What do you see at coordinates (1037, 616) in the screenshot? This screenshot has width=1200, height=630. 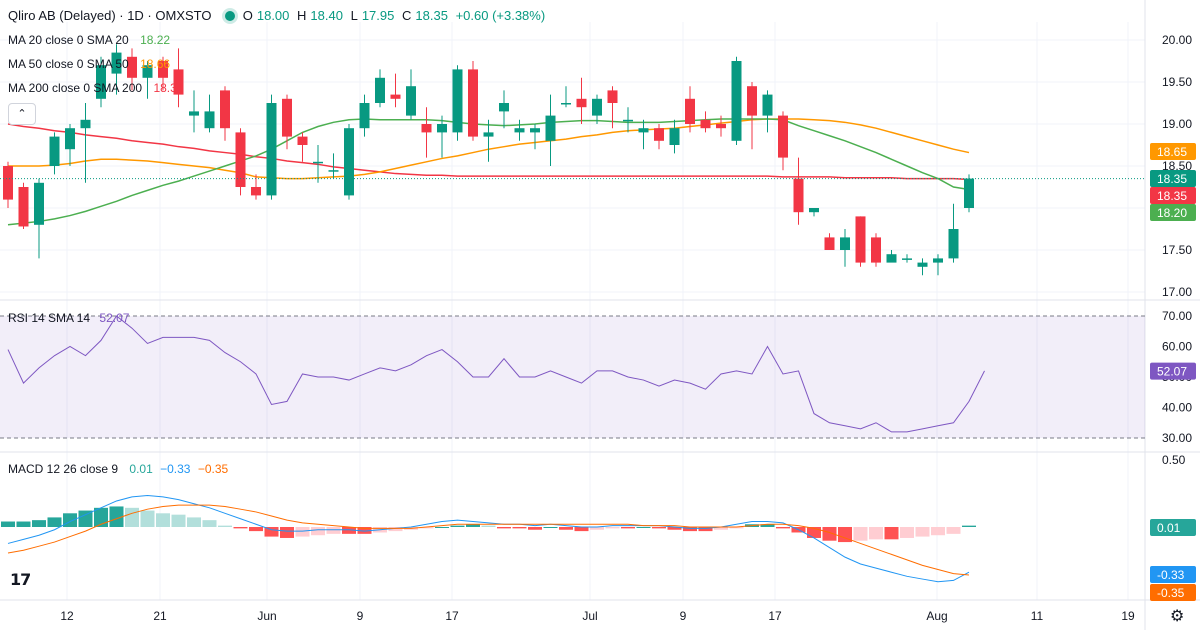 I see `x-tick-label: 11` at bounding box center [1037, 616].